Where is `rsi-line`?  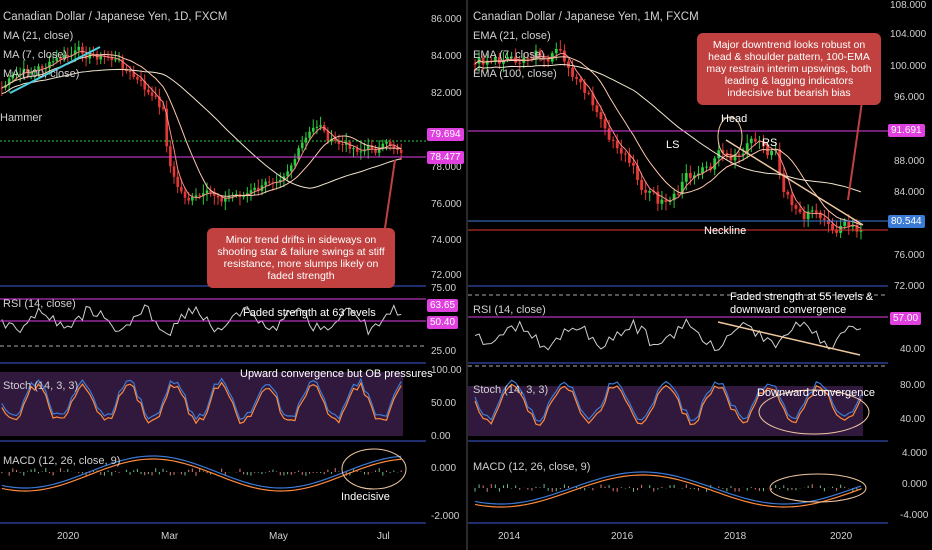
rsi-line is located at coordinates (201, 320).